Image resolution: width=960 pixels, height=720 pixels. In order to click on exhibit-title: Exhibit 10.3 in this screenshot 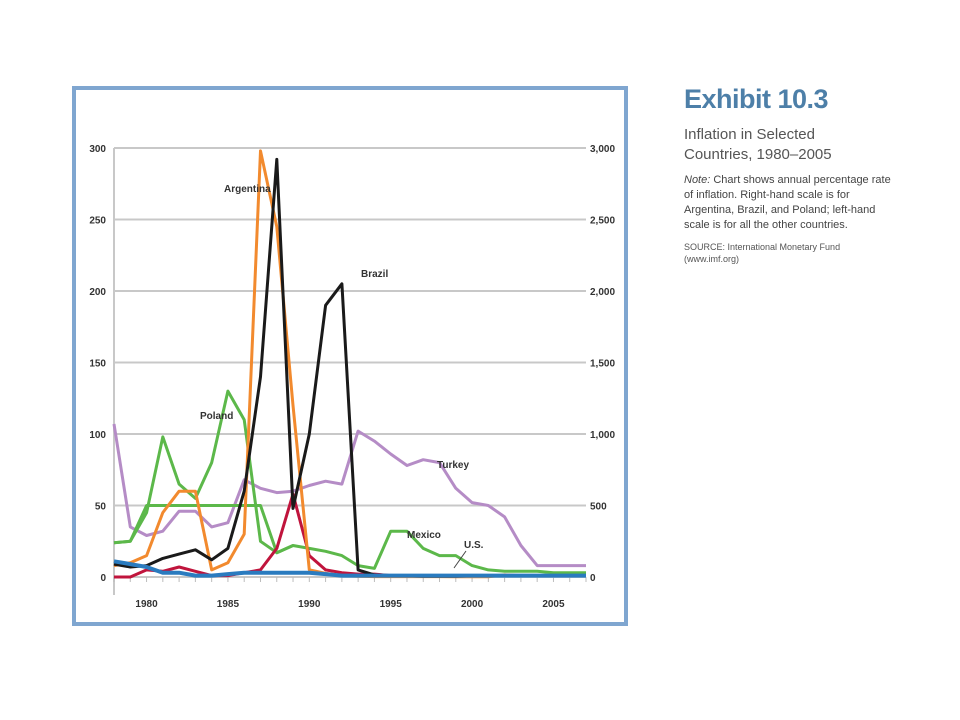, I will do `click(756, 99)`.